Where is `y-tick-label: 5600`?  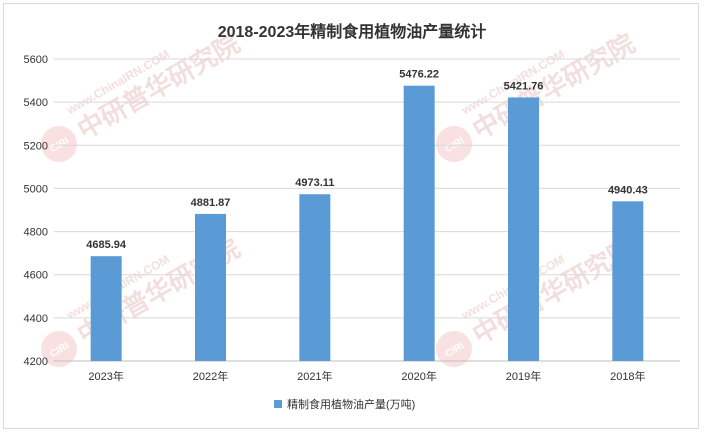
y-tick-label: 5600 is located at coordinates (36, 60).